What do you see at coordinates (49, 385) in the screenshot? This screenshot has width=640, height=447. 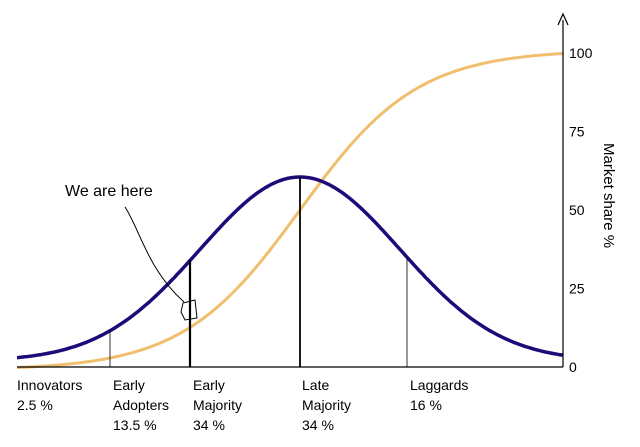 I see `segment-label: Innovators` at bounding box center [49, 385].